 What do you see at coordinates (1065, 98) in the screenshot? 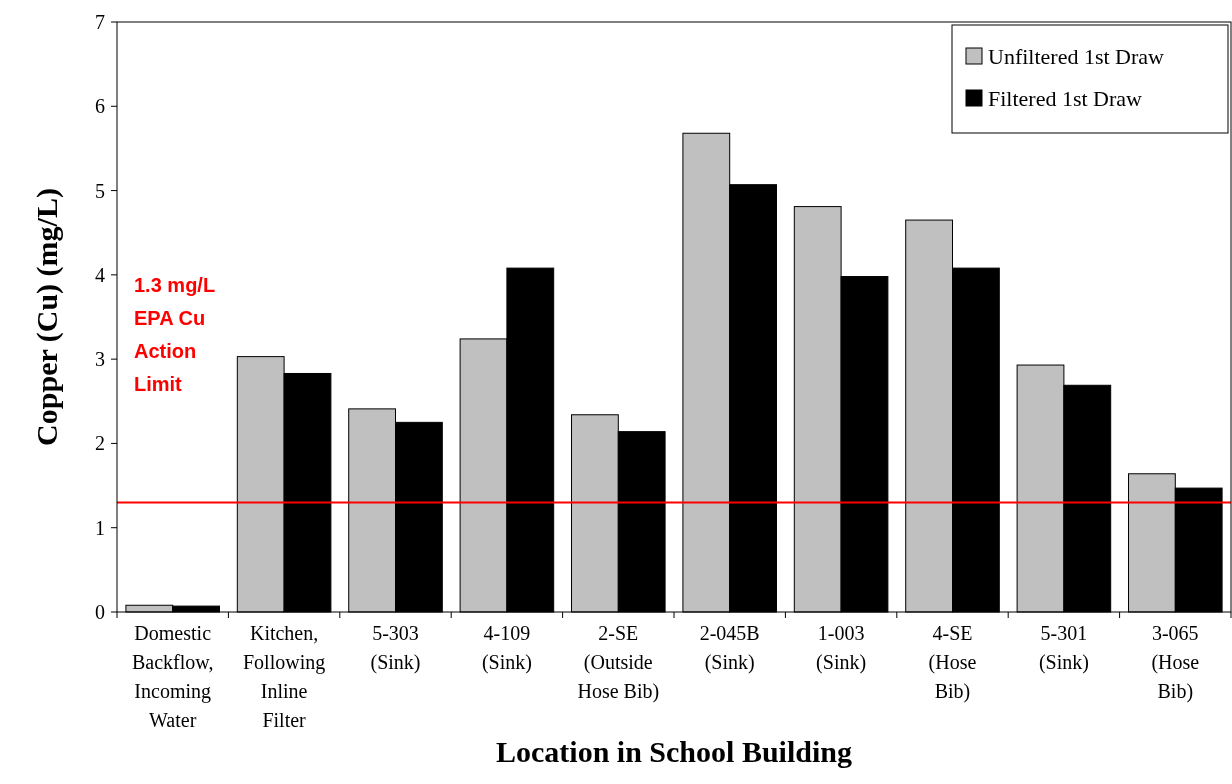
I see `legend-label: Filtered 1st Draw` at bounding box center [1065, 98].